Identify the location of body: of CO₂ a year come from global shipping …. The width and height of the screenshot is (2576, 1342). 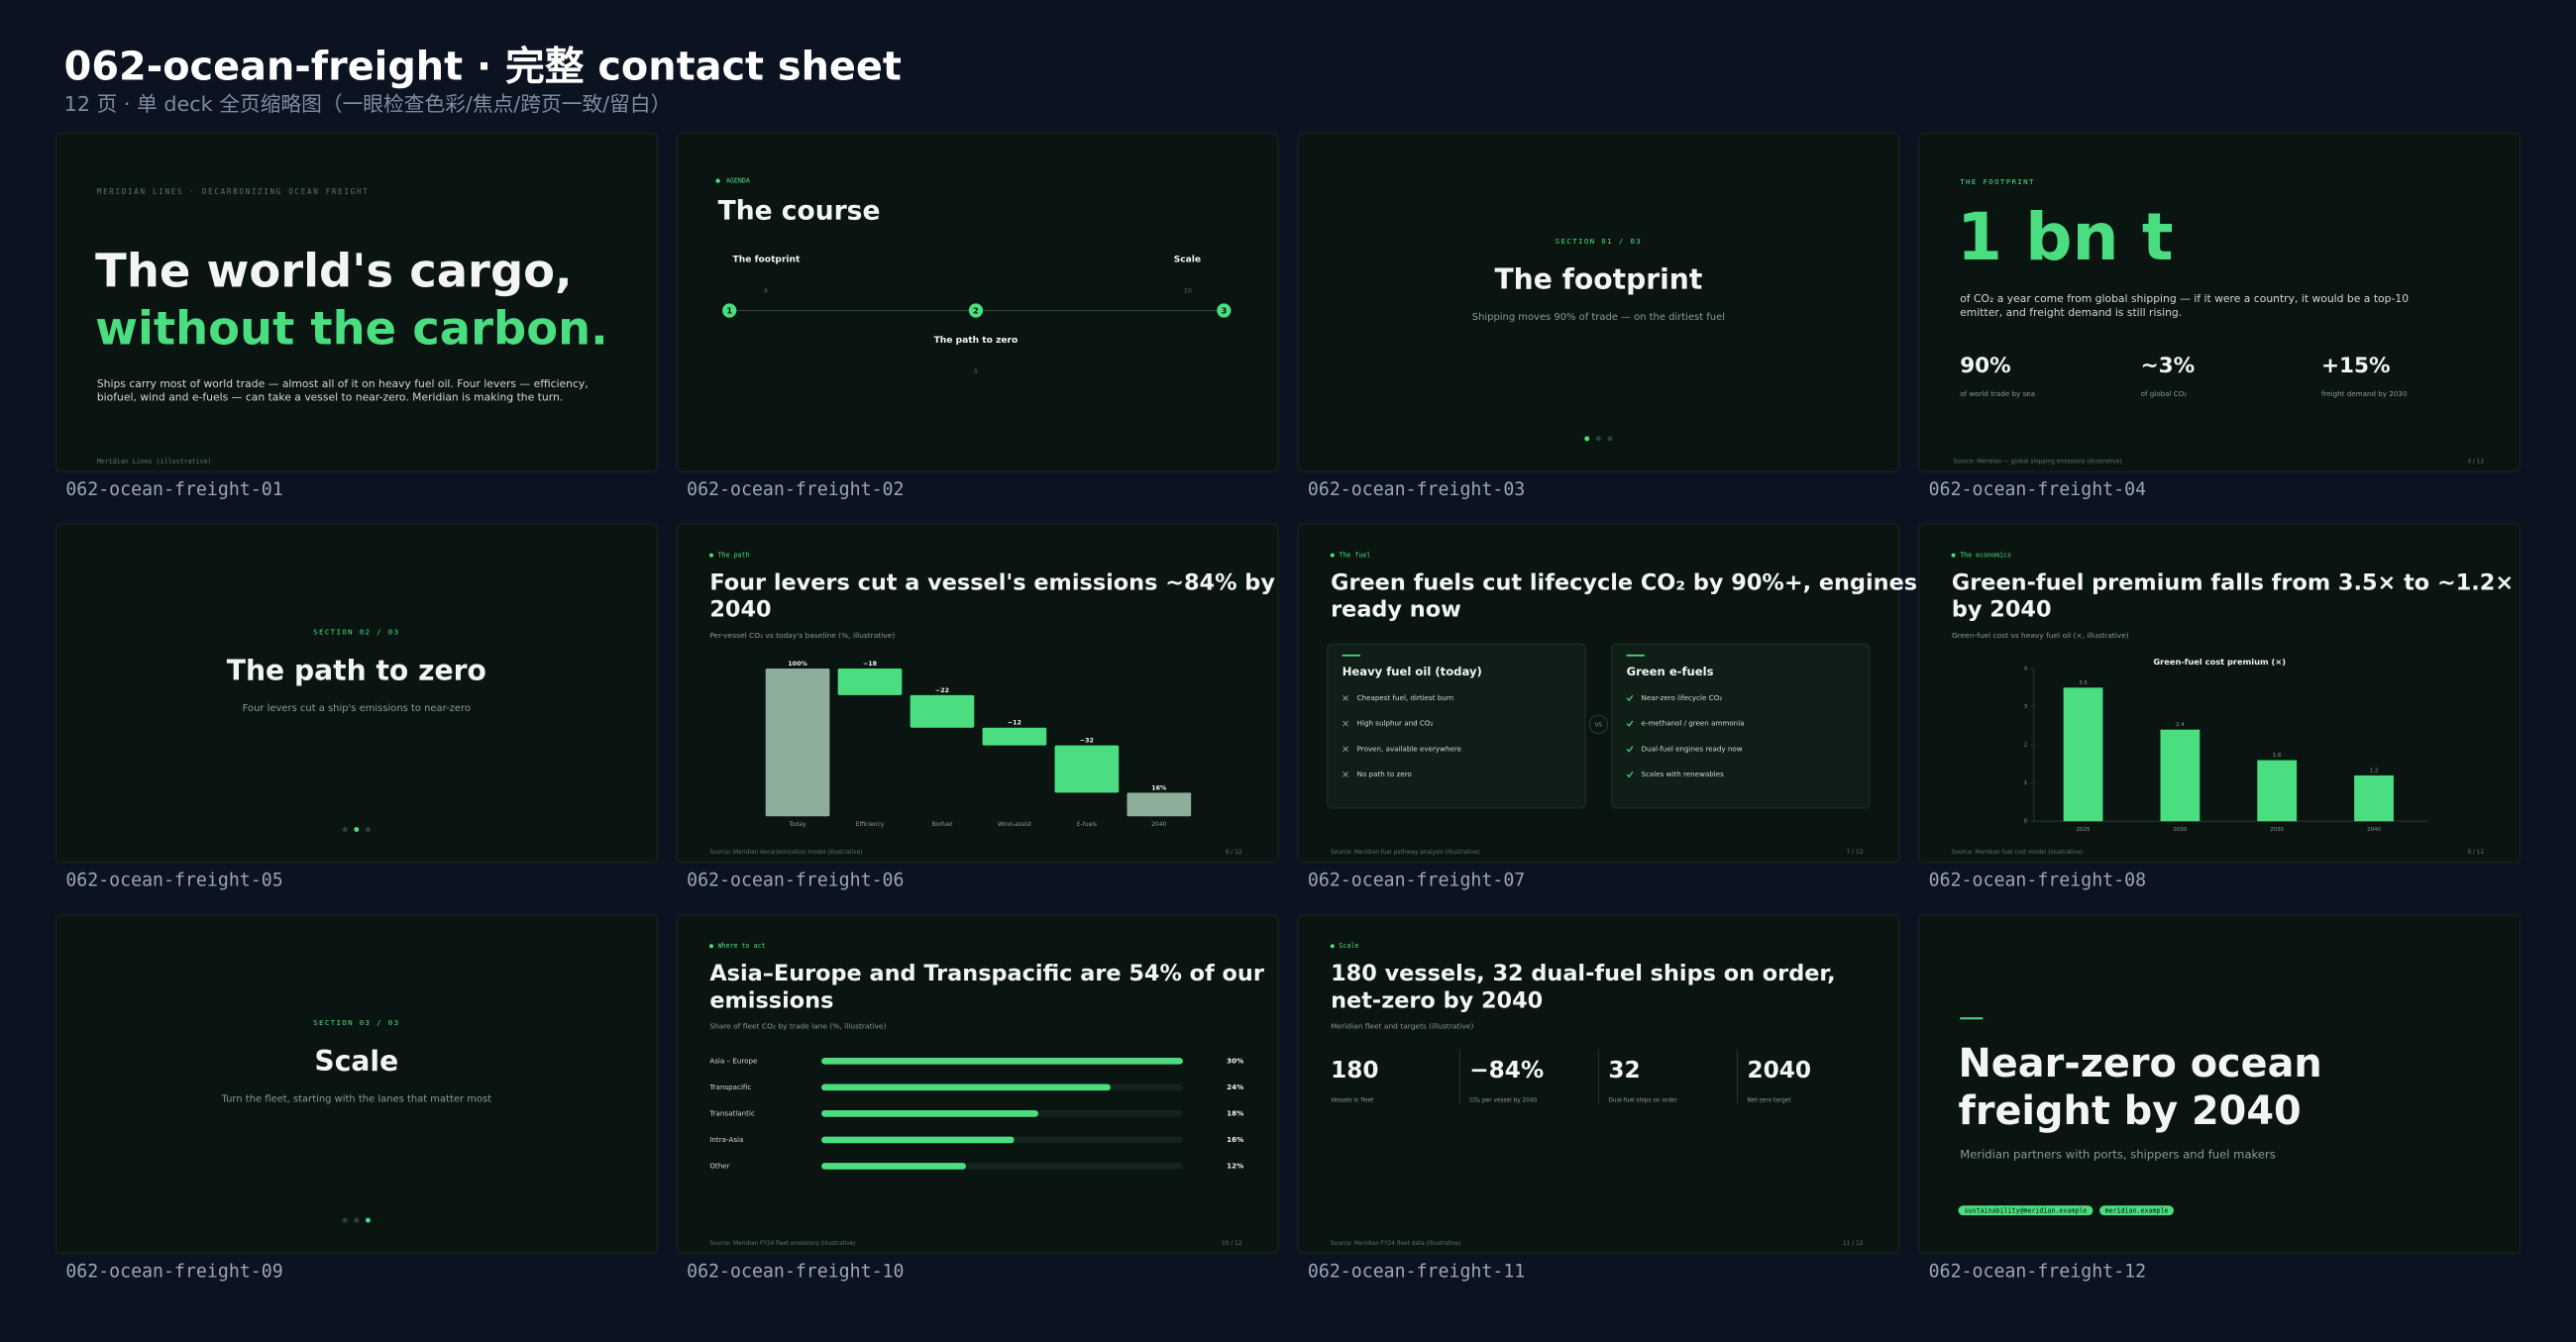
(2185, 298).